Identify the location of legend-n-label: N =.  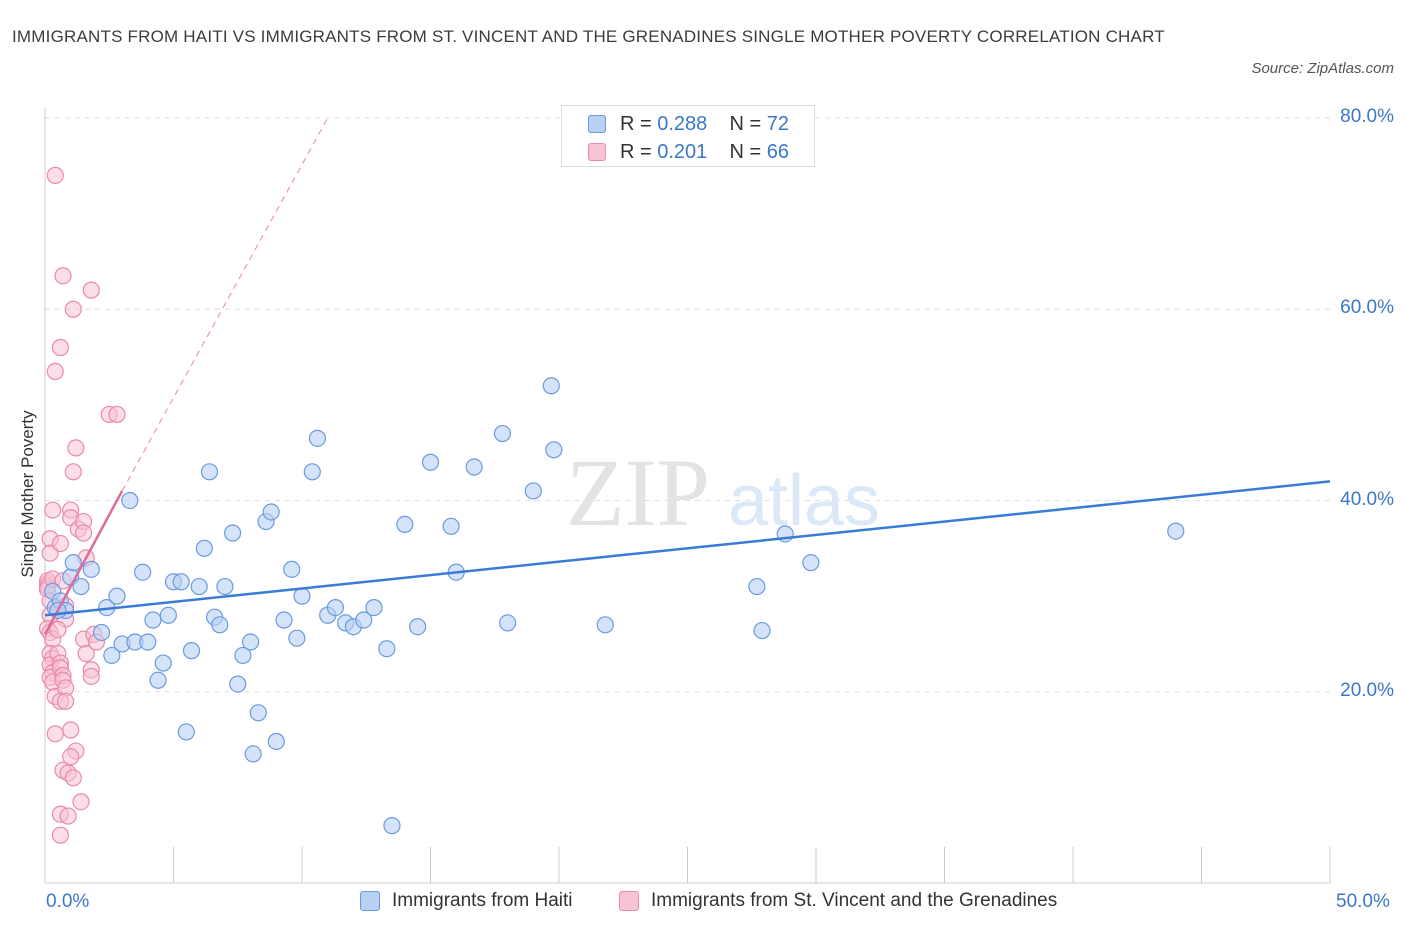
(748, 152).